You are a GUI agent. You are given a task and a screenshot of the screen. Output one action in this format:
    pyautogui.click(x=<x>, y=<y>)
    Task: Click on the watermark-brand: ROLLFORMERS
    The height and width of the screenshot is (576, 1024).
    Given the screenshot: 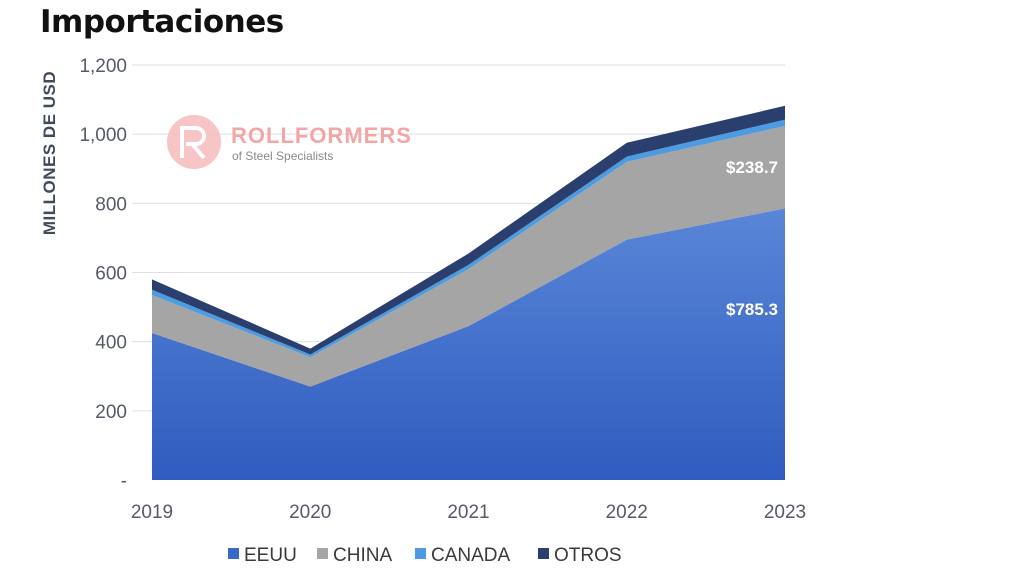 What is the action you would take?
    pyautogui.click(x=321, y=135)
    